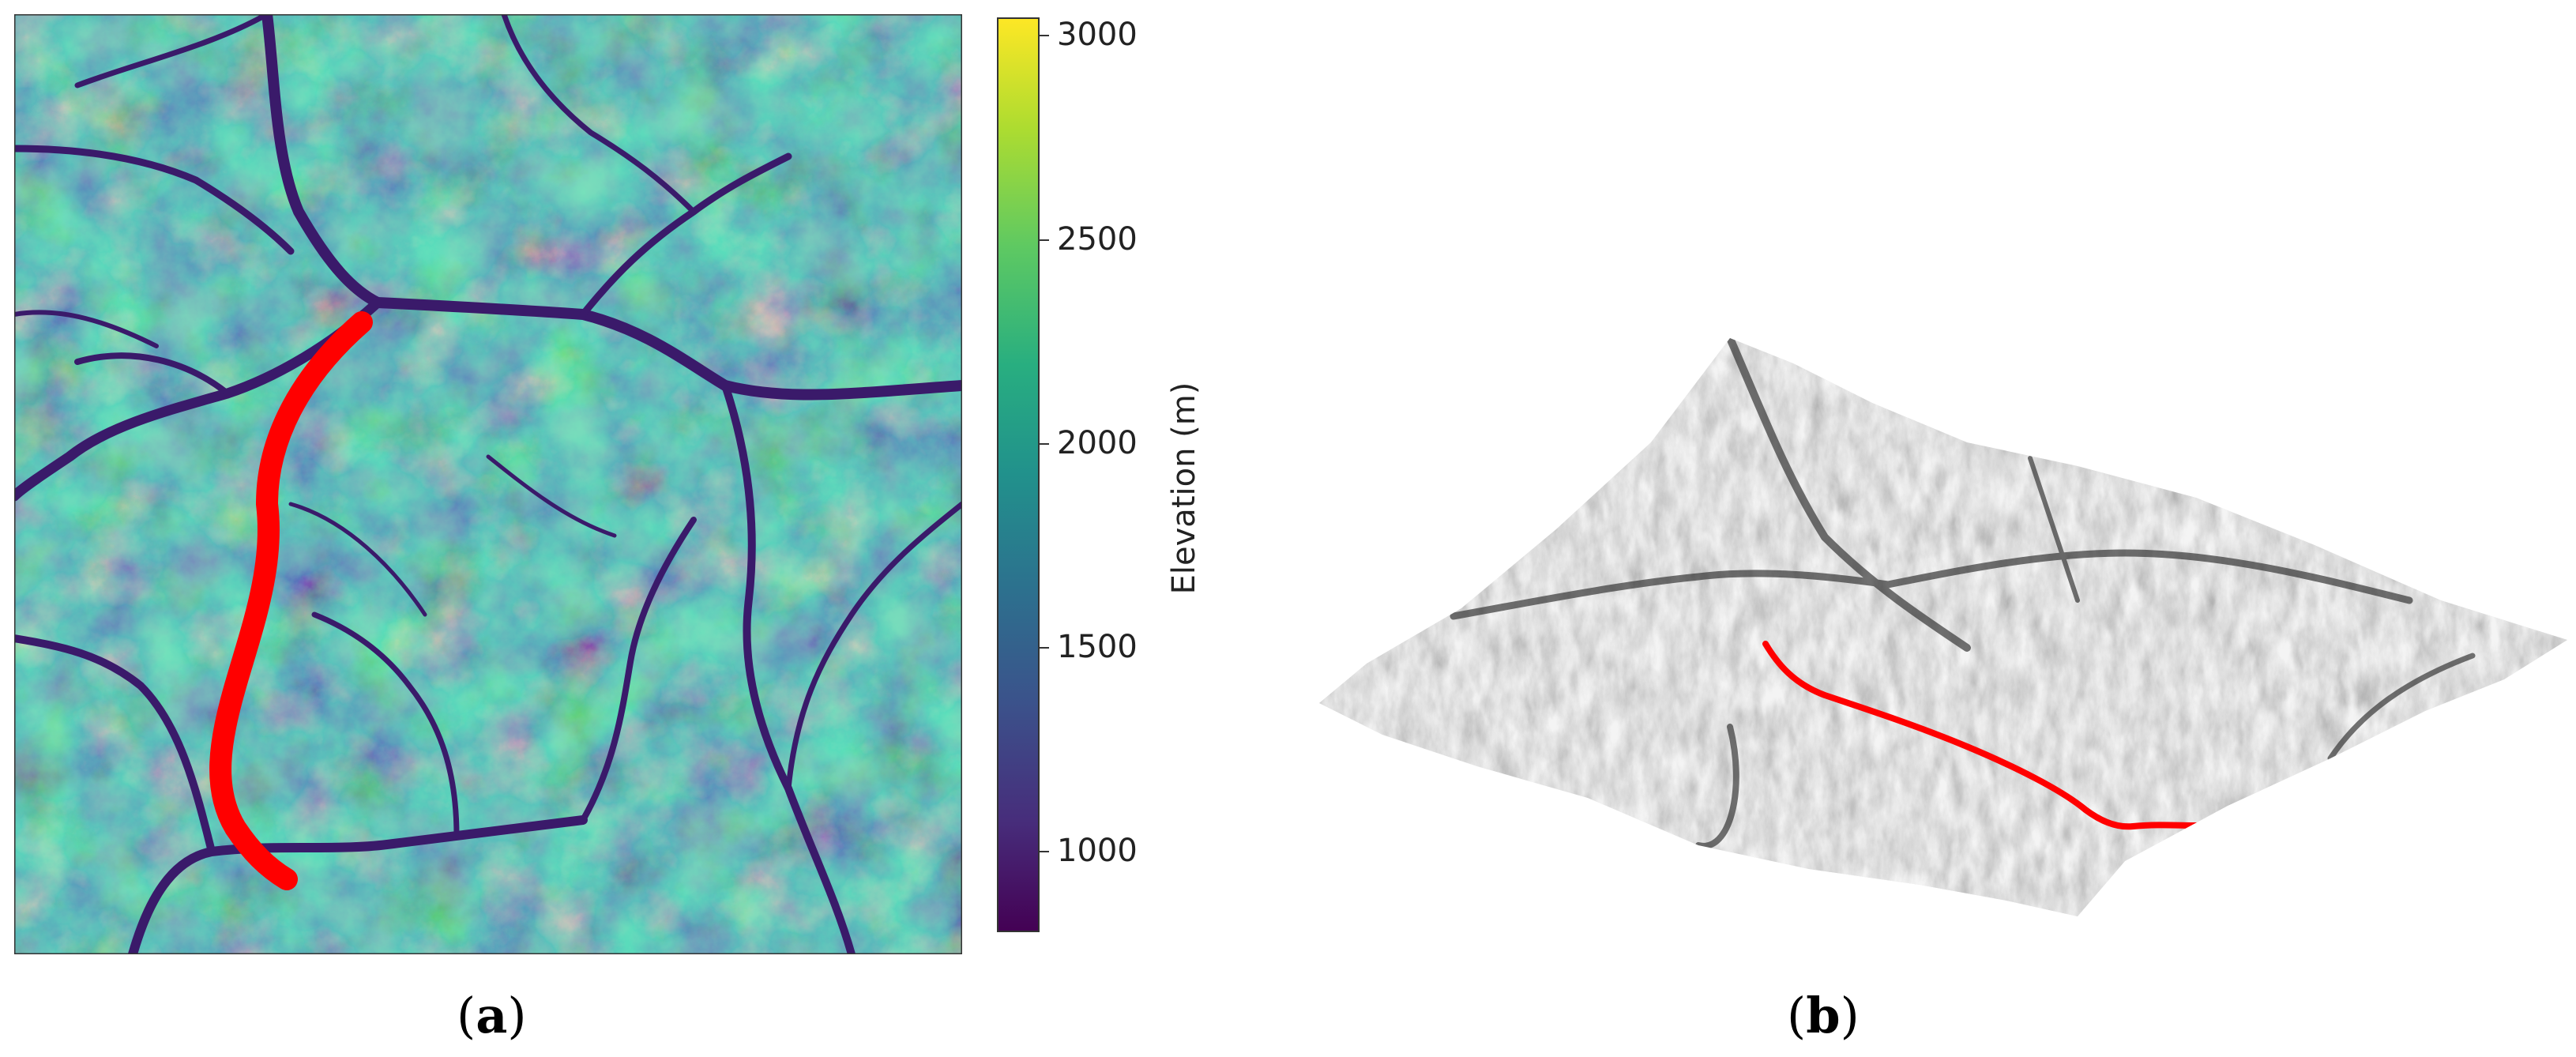 This screenshot has height=1057, width=2576. I want to click on route-overlay, so click(291, 600).